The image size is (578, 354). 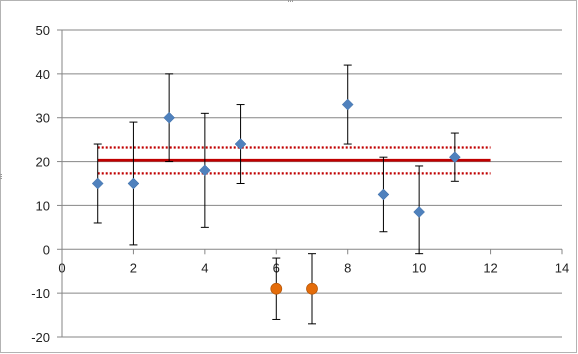 What do you see at coordinates (133, 267) in the screenshot?
I see `x-tick-label: 2` at bounding box center [133, 267].